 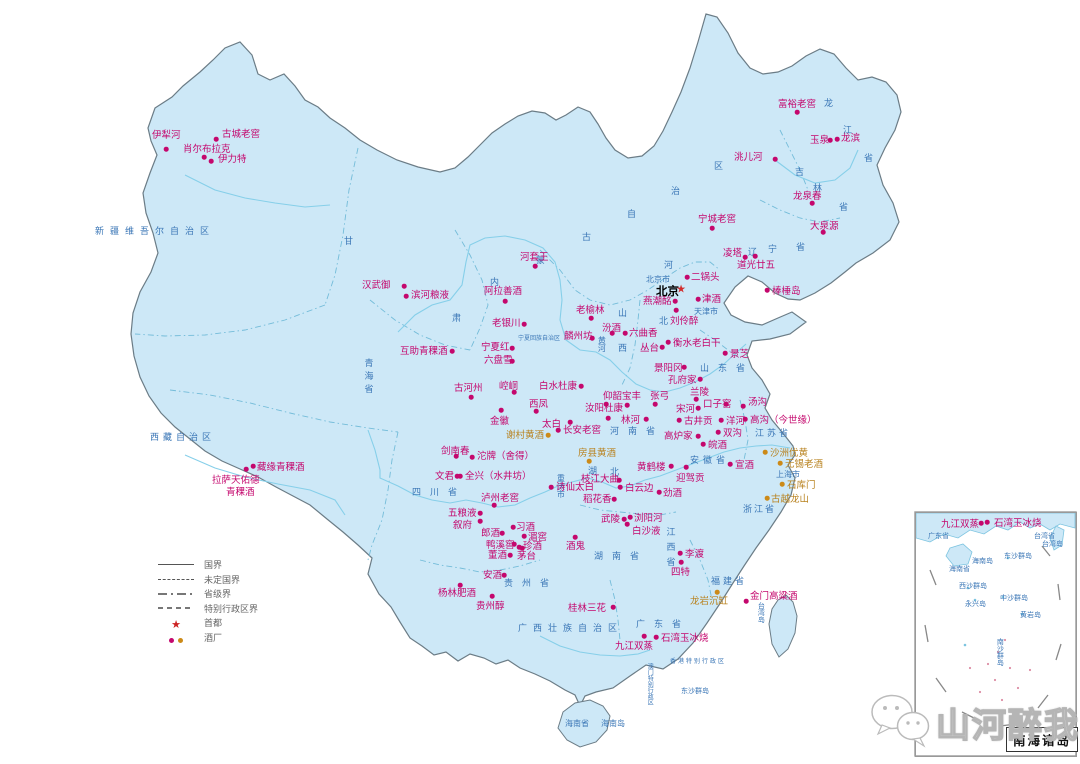 What do you see at coordinates (582, 430) in the screenshot?
I see `distillery-label: 长安老窖` at bounding box center [582, 430].